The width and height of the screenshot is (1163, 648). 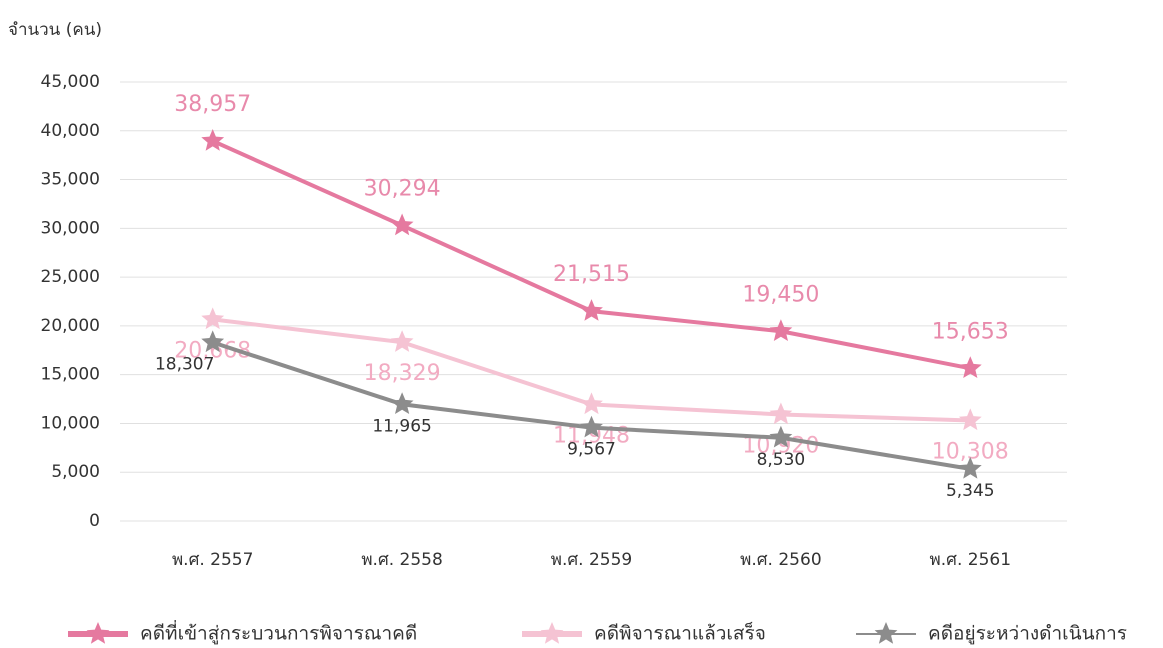 I want to click on x-tick-label: พ.ศ. 2561, so click(x=970, y=560).